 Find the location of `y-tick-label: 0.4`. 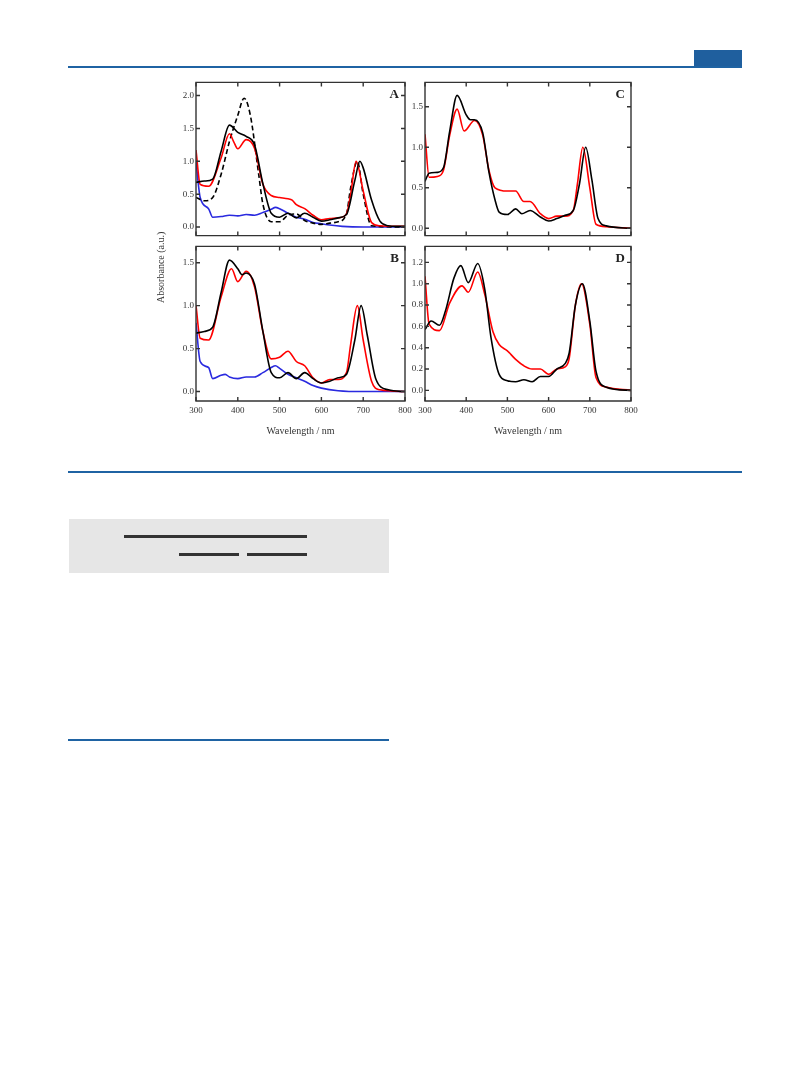

y-tick-label: 0.4 is located at coordinates (417, 347).